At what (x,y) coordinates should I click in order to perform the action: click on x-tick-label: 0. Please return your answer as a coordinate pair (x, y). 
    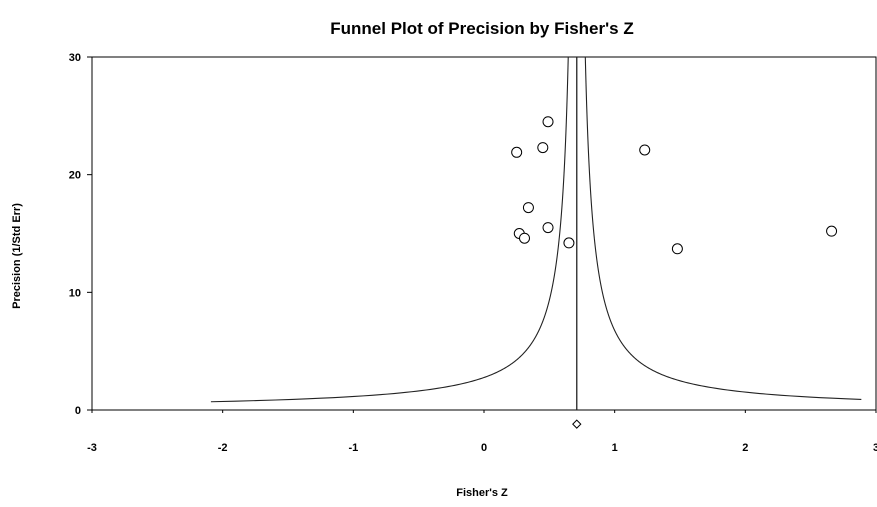
    Looking at the image, I should click on (484, 448).